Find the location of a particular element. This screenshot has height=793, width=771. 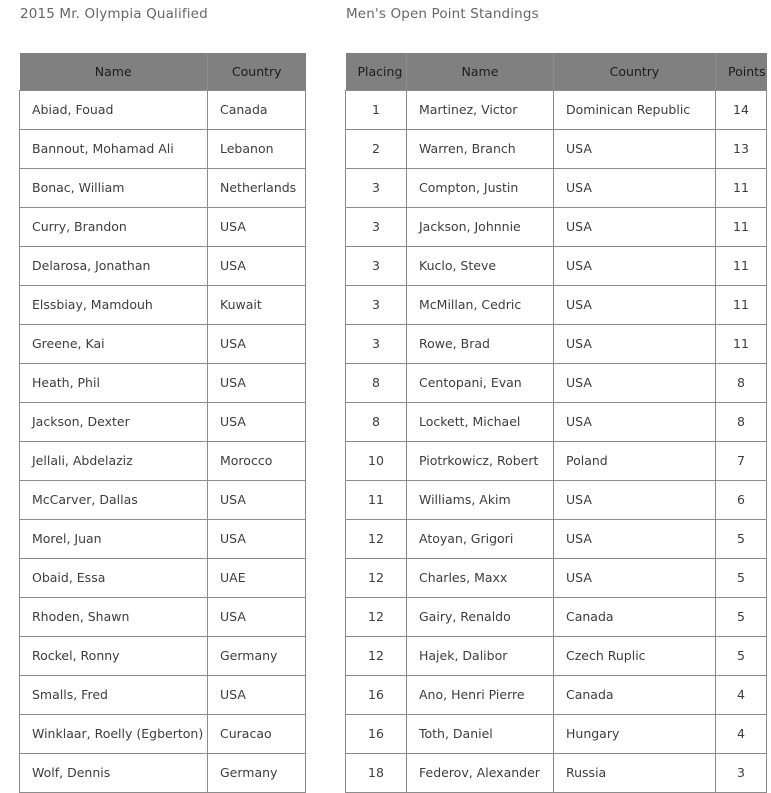

column-header-placing: Placing is located at coordinates (376, 71).